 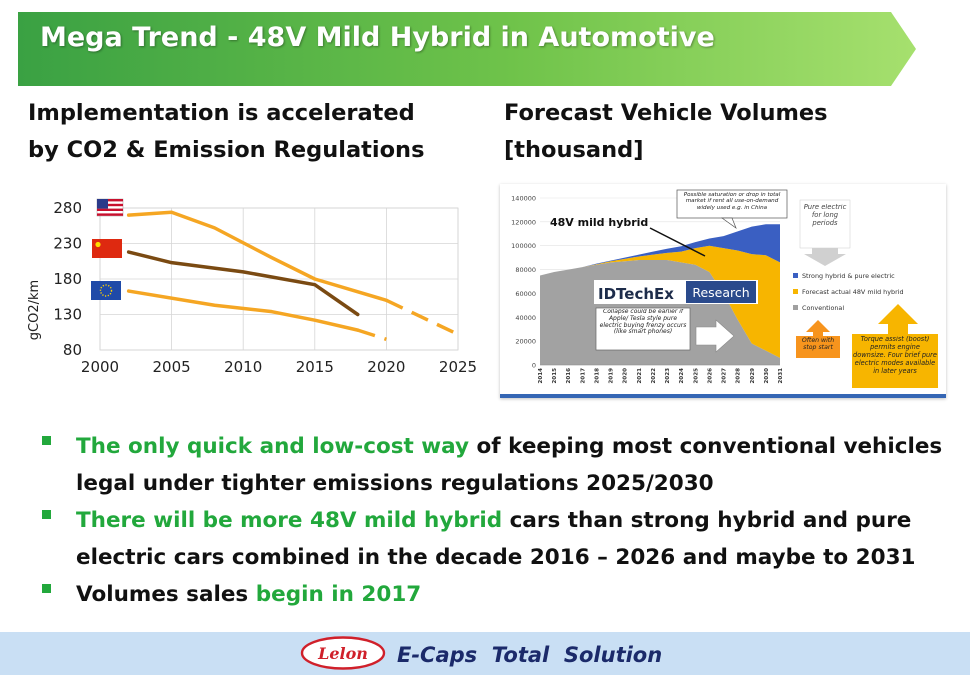 I want to click on fc-x-tick-label: 2014, so click(x=541, y=376).